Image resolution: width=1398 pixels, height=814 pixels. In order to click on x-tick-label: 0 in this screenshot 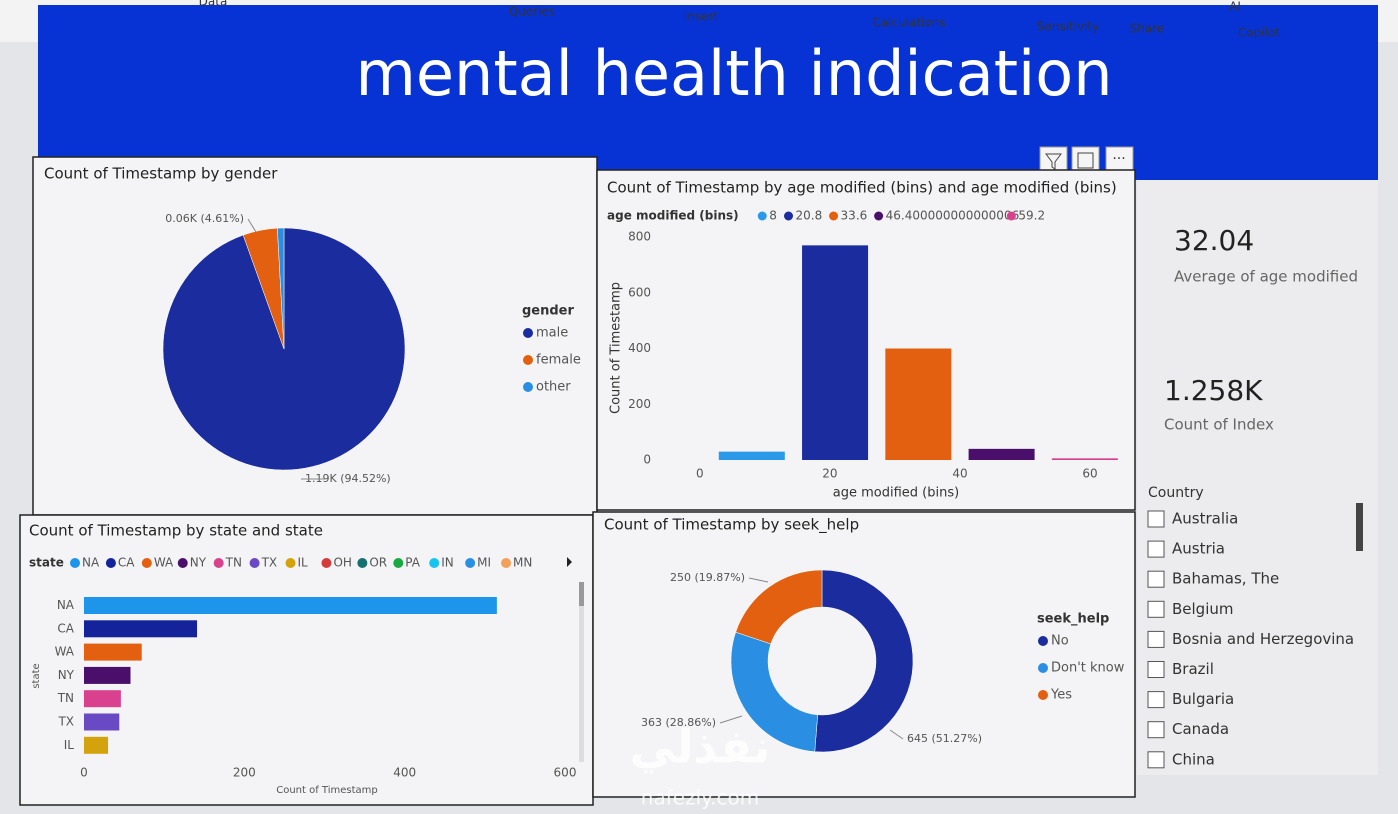, I will do `click(700, 474)`.